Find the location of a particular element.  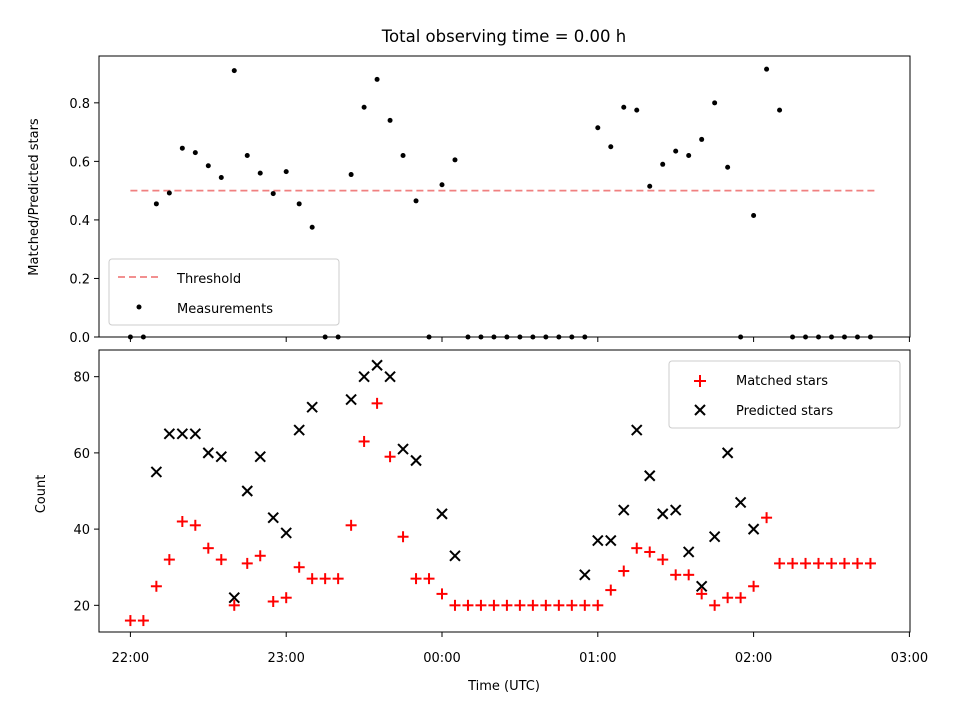

x-tick-label: 01:00 is located at coordinates (597, 658).